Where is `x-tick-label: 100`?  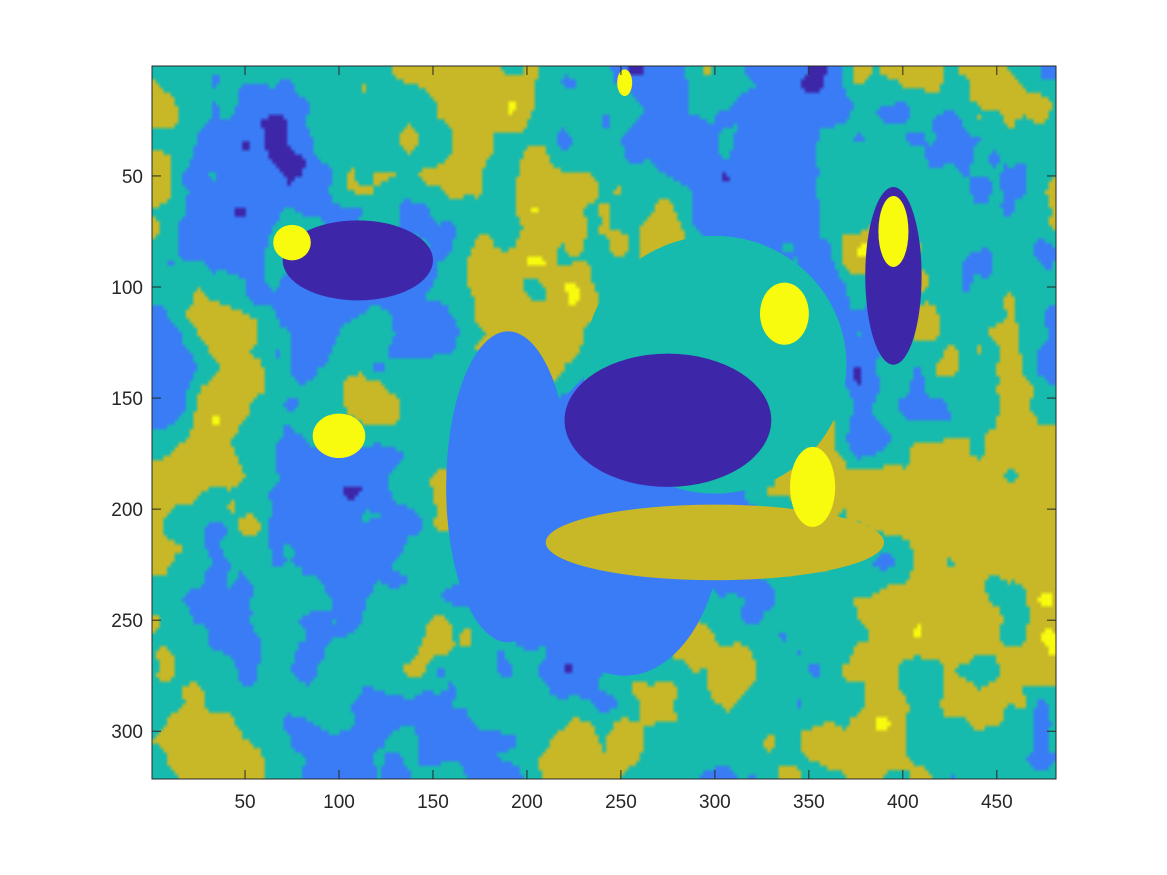
x-tick-label: 100 is located at coordinates (339, 802).